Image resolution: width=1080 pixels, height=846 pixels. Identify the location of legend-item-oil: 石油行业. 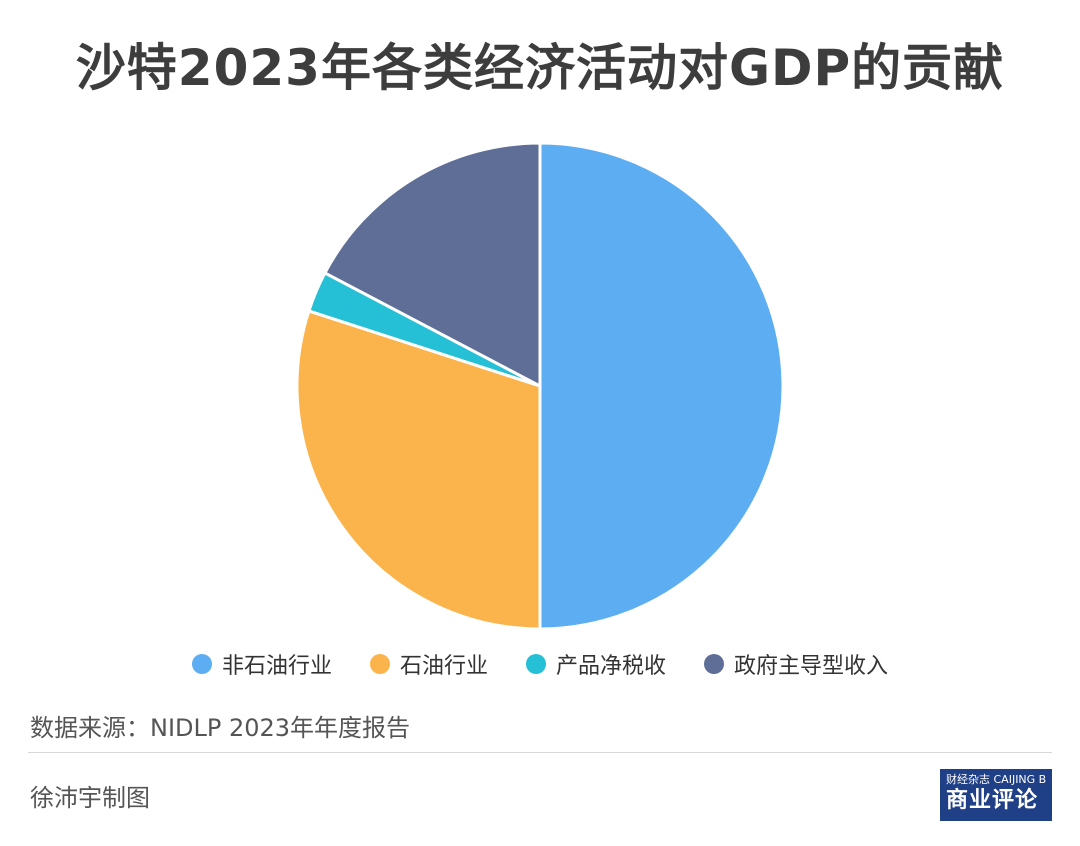
(428, 664).